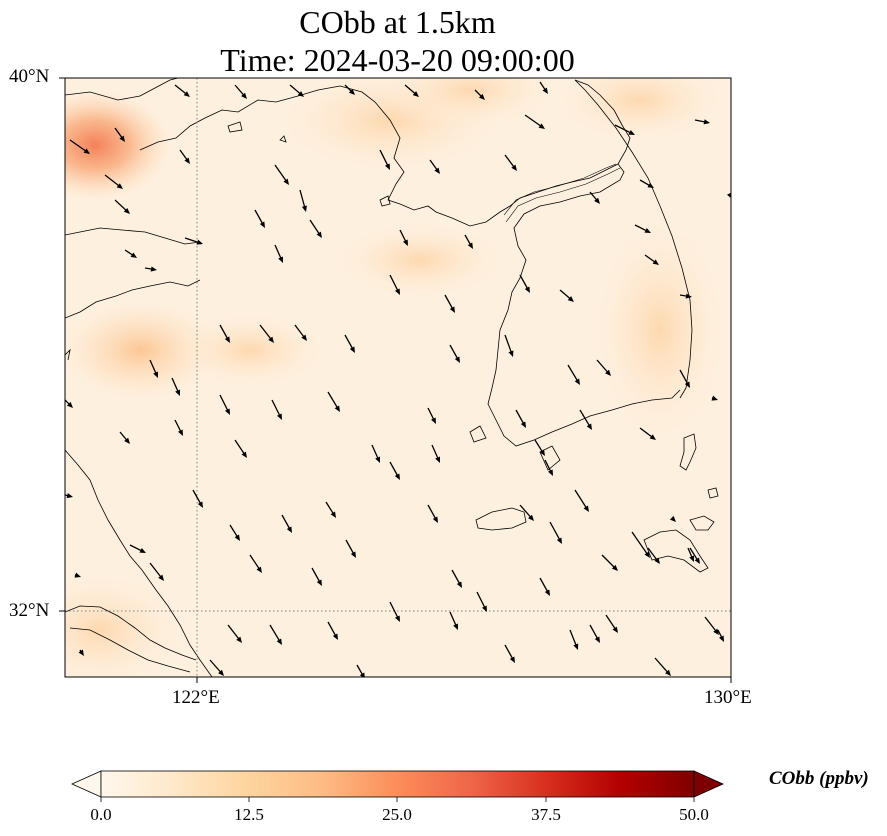 This screenshot has height=836, width=887. What do you see at coordinates (196, 697) in the screenshot?
I see `lon-label-122e: 122°E` at bounding box center [196, 697].